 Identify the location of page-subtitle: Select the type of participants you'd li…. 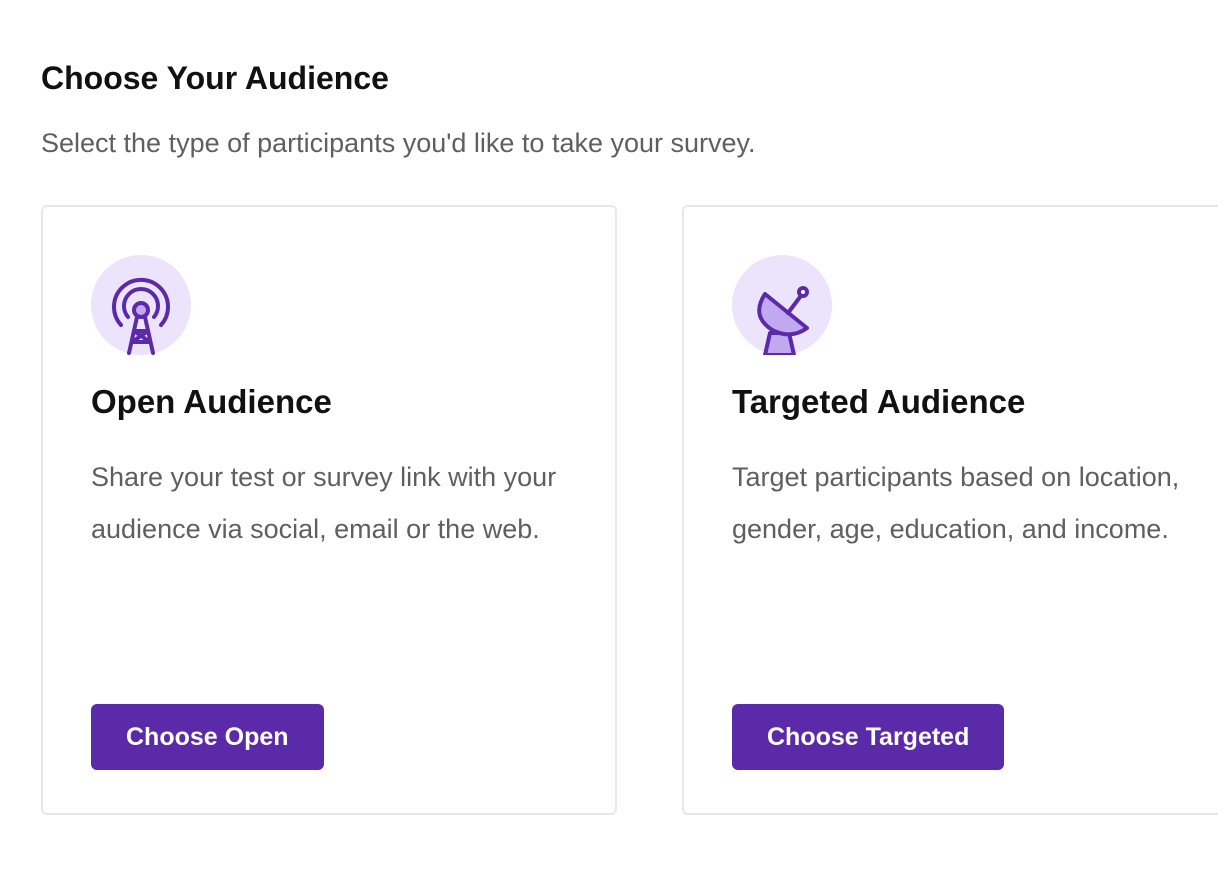
(398, 143).